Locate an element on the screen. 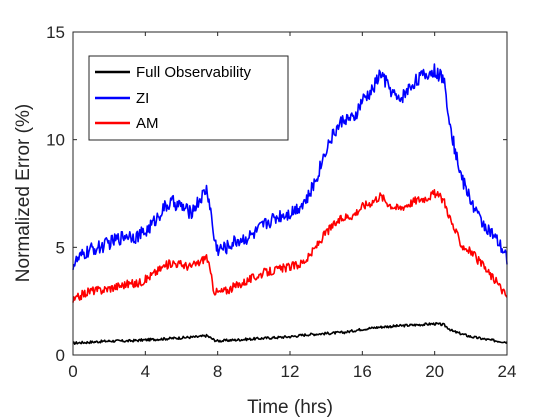 The width and height of the screenshot is (560, 420). series-line-full-observability is located at coordinates (290, 333).